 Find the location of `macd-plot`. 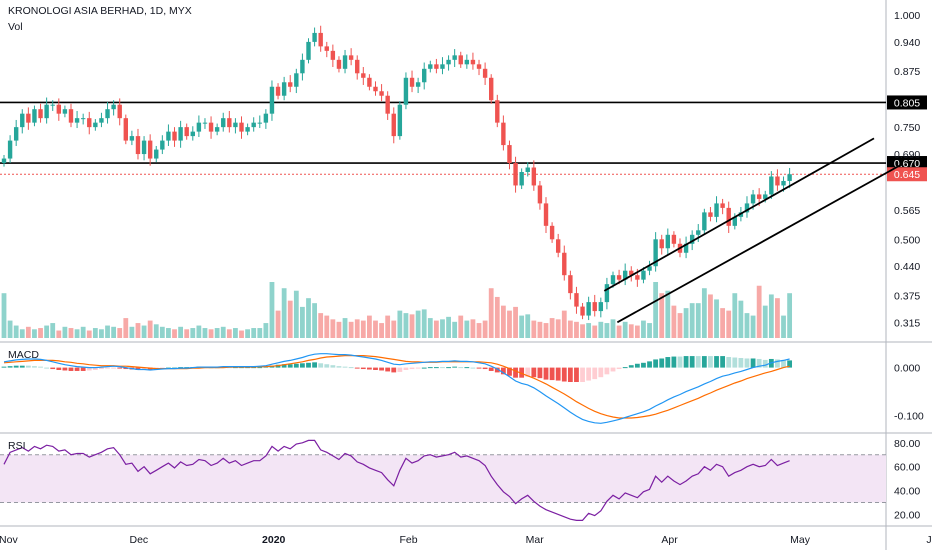

macd-plot is located at coordinates (397, 388).